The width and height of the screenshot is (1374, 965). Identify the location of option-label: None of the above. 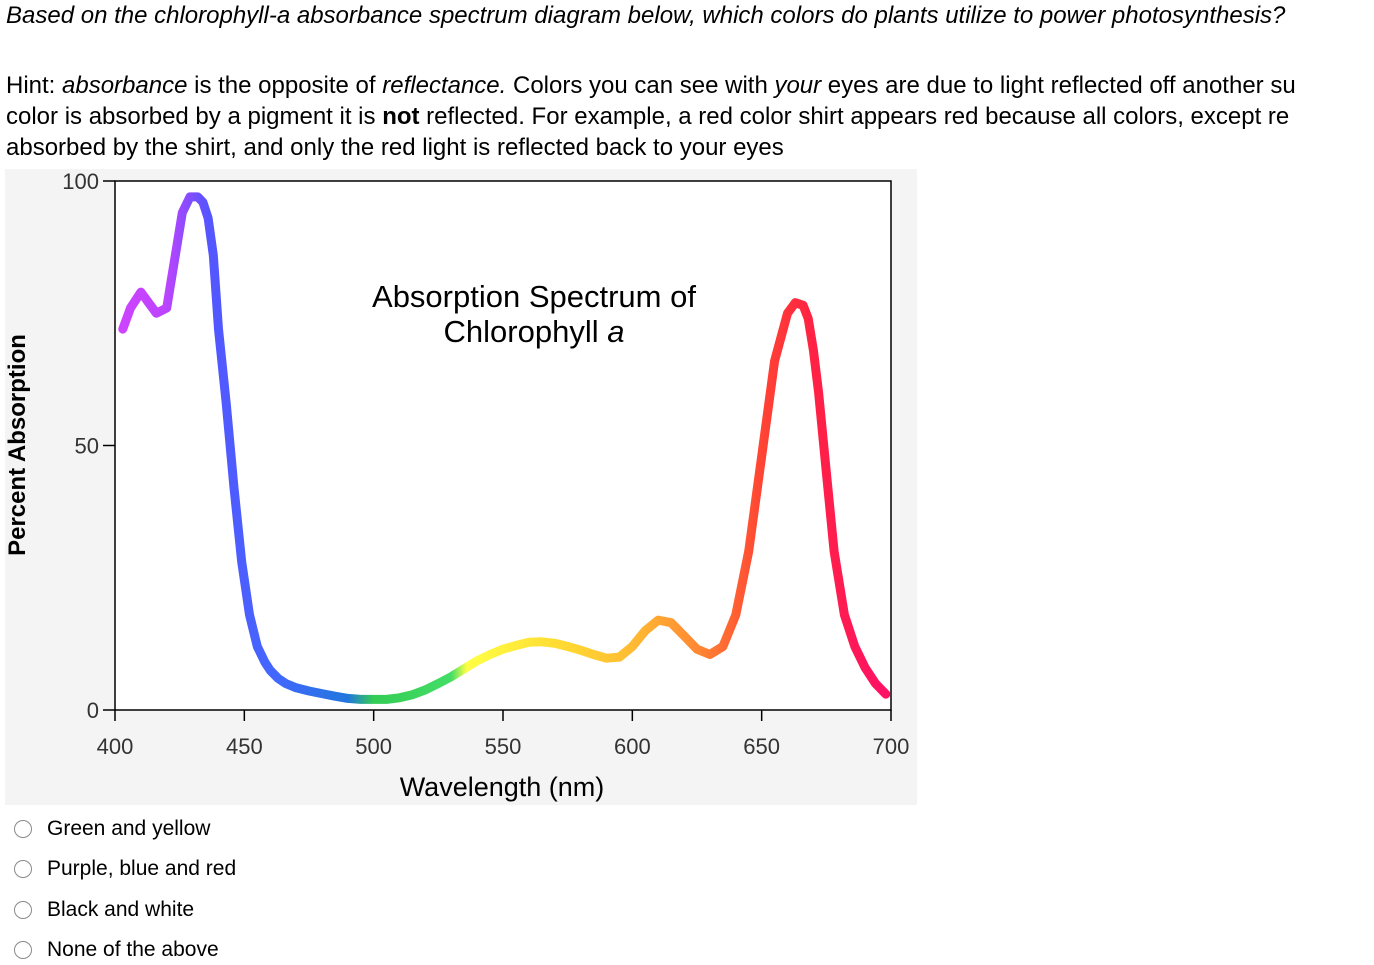
(133, 949).